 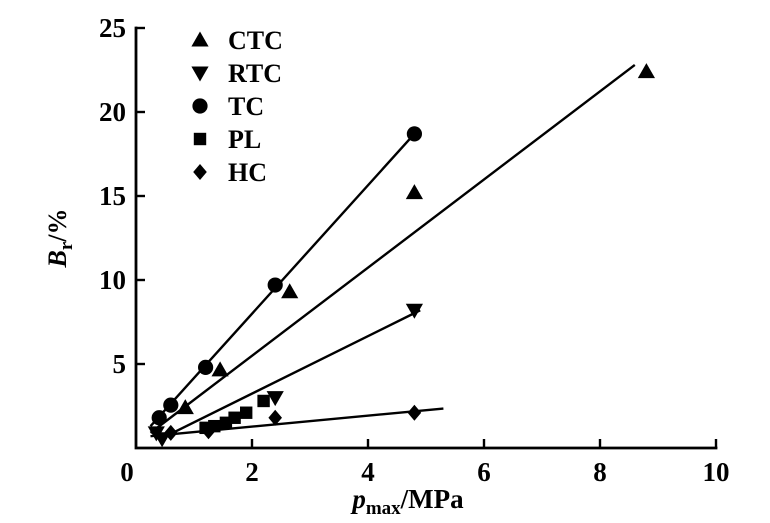 I want to click on x-tick-label-4: 4, so click(x=368, y=472).